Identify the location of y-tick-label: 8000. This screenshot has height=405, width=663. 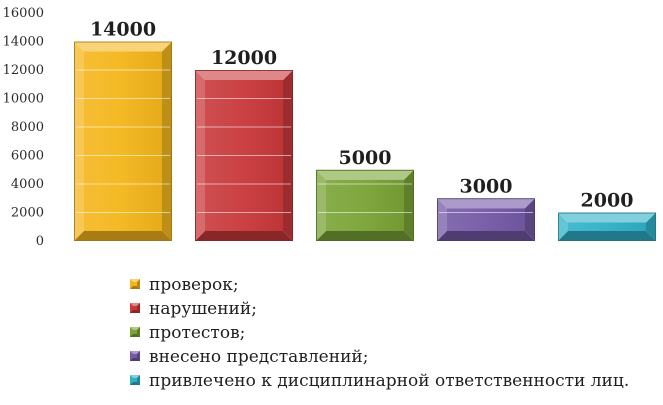
(27, 127).